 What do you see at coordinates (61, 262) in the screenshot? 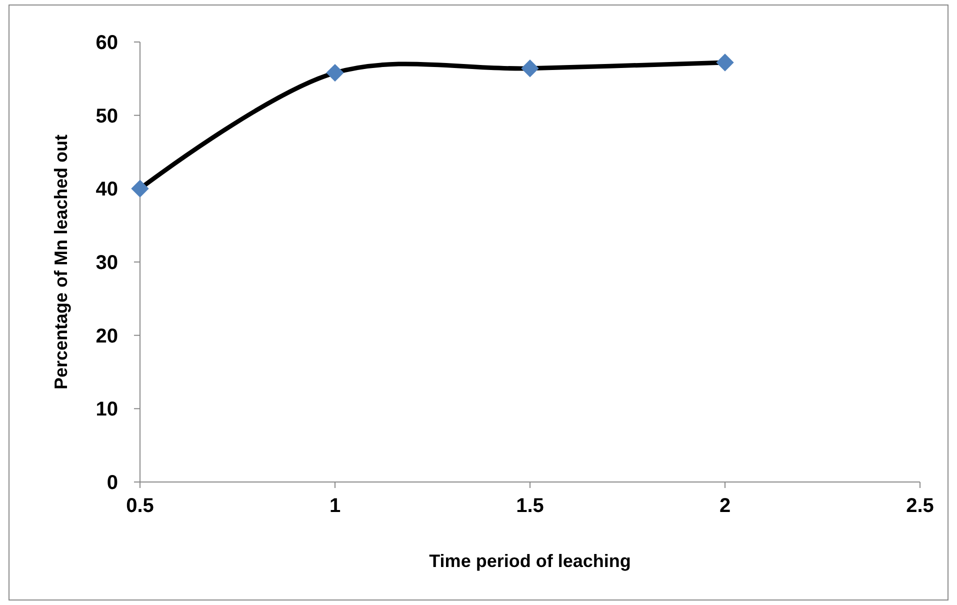
I see `y-axis-title: Percentage of Mn leached out` at bounding box center [61, 262].